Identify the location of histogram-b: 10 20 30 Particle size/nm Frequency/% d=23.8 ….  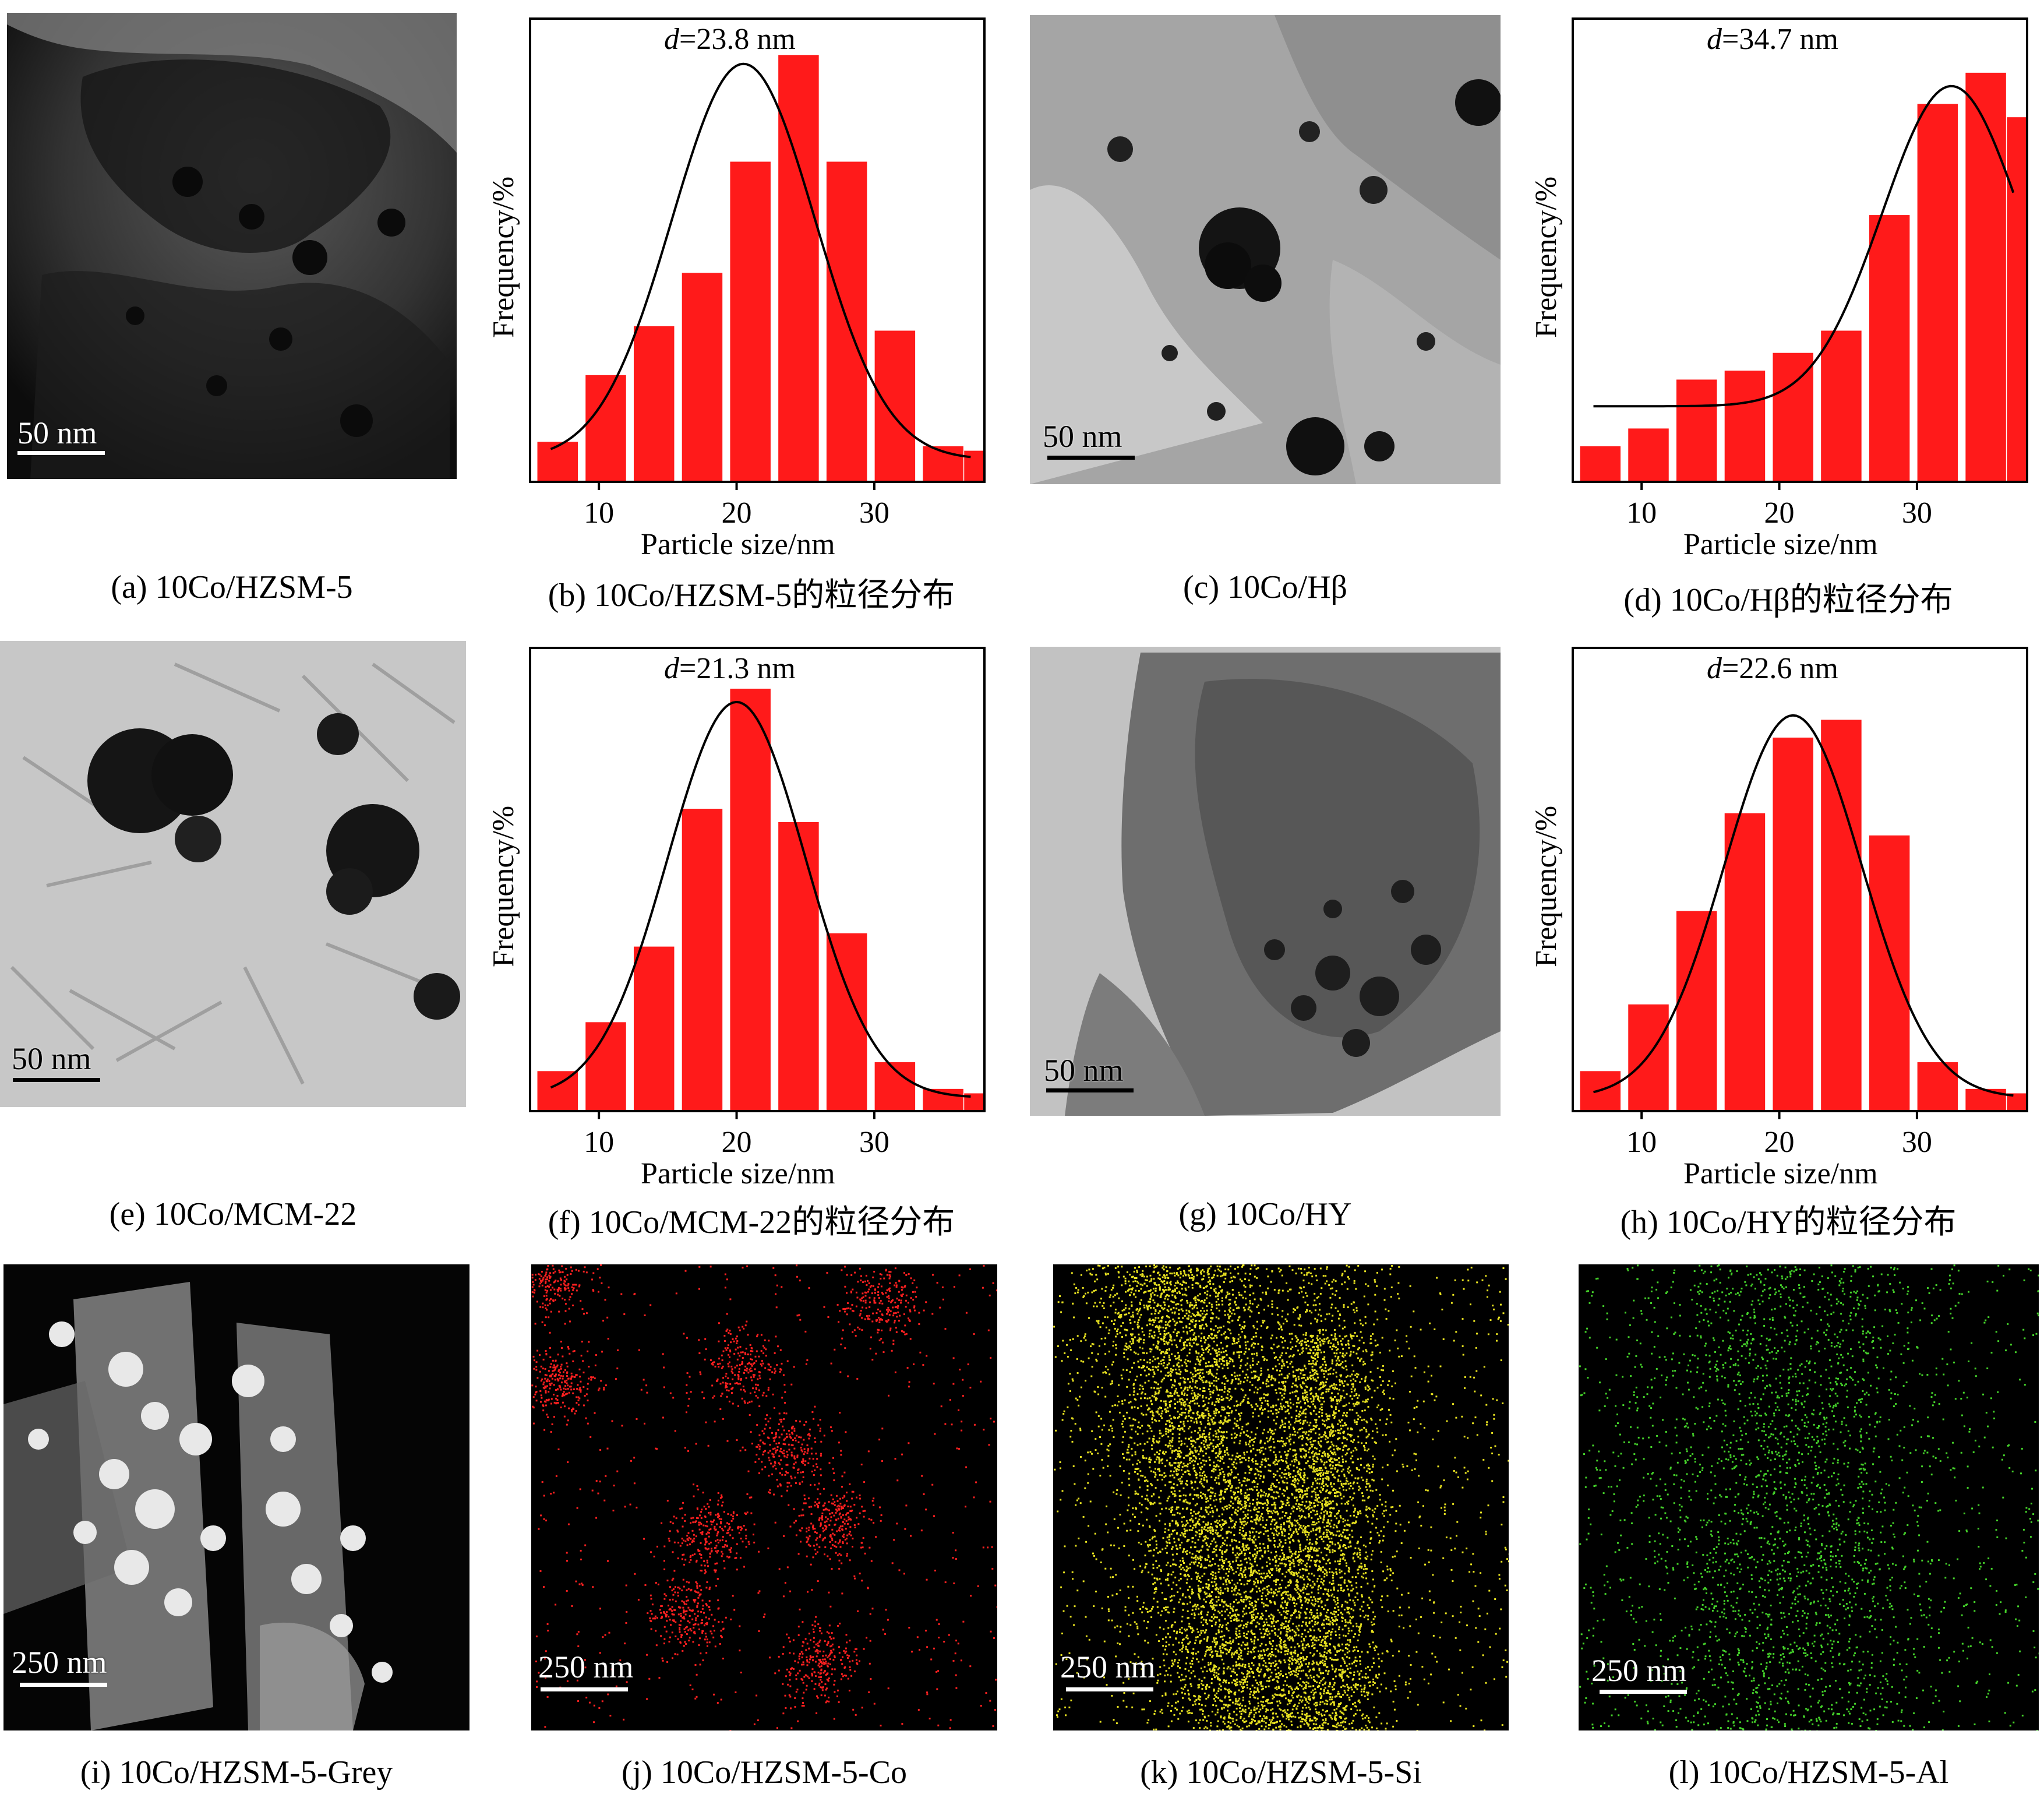
(734, 291).